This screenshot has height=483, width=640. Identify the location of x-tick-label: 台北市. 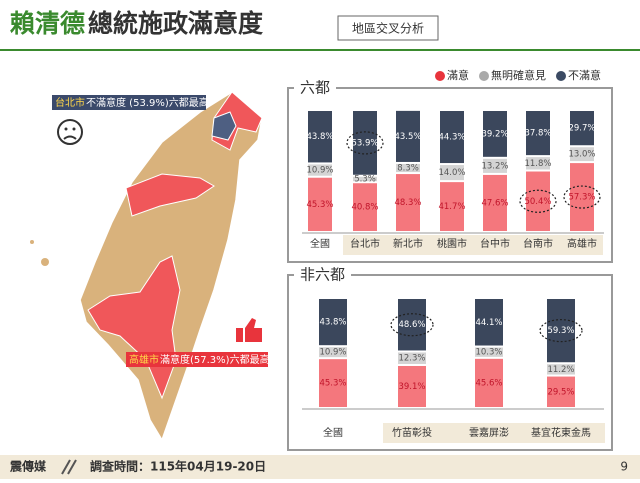
(365, 243).